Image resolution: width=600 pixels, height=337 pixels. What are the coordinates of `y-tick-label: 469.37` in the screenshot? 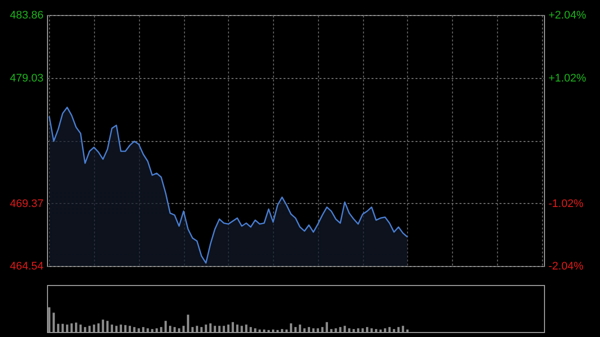 It's located at (27, 204).